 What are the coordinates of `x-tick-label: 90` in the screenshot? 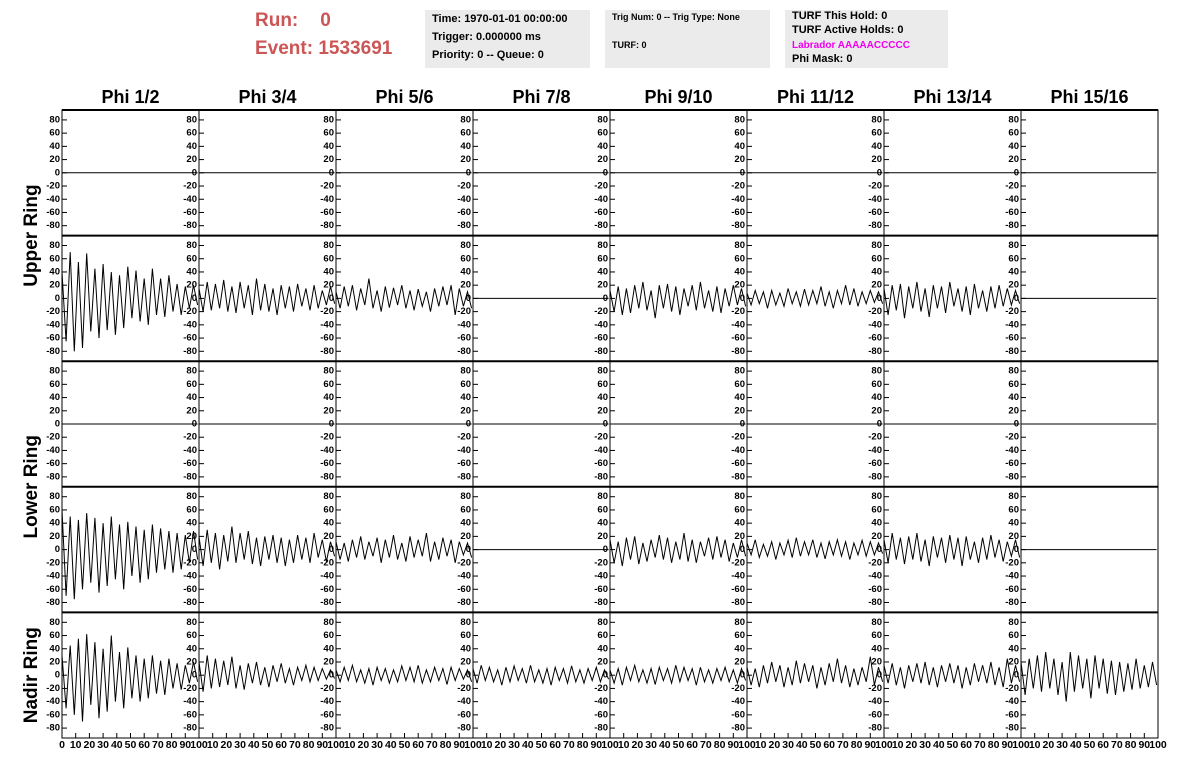 It's located at (1007, 745).